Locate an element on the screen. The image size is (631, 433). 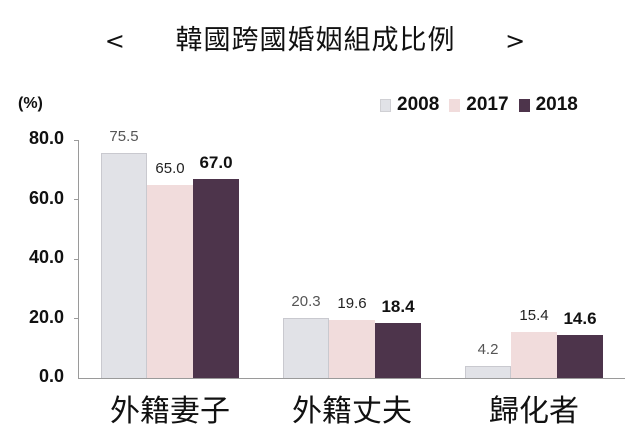
legend-swatch-2018 is located at coordinates (524, 105).